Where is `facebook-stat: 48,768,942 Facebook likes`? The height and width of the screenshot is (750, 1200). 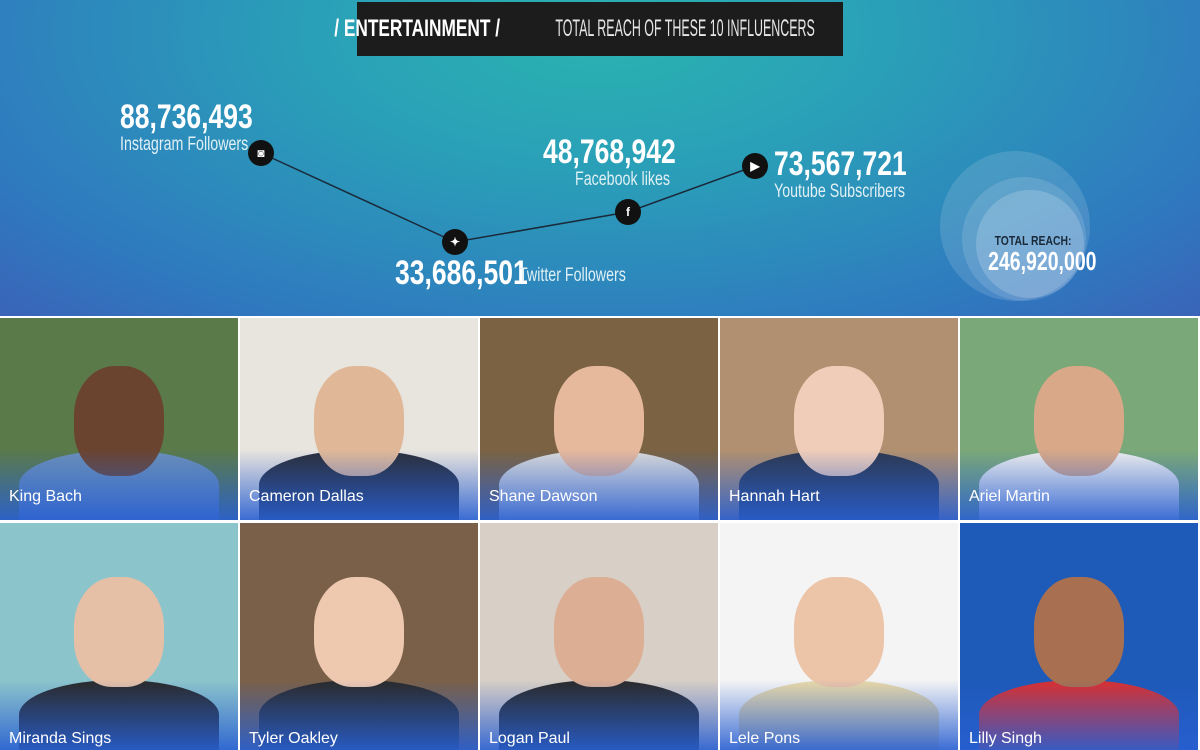 facebook-stat: 48,768,942 Facebook likes is located at coordinates (628, 162).